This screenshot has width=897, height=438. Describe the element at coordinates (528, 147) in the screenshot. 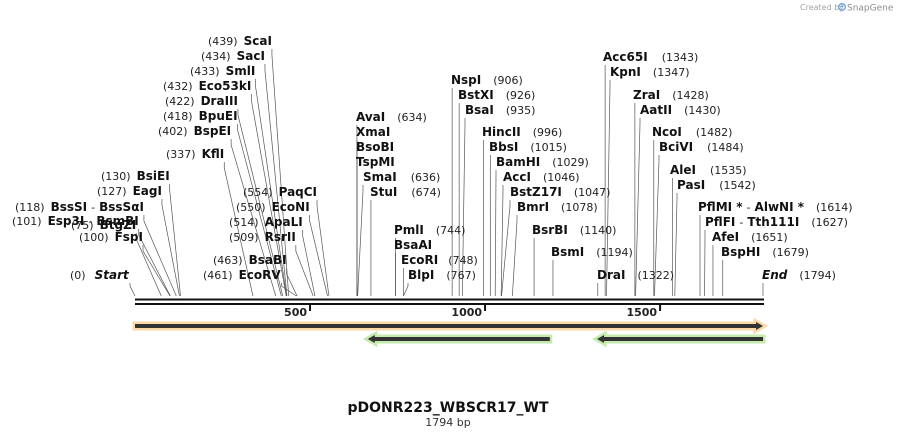

I see `site-bbsi: BbsI (1015)` at that location.